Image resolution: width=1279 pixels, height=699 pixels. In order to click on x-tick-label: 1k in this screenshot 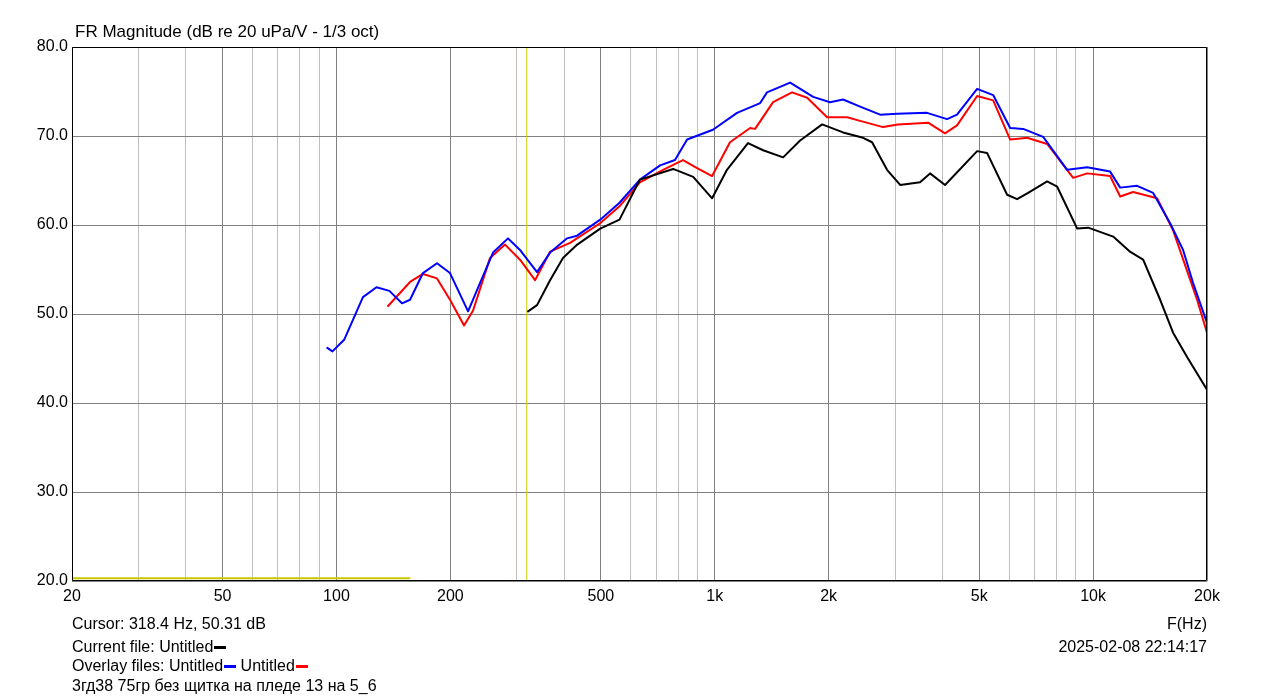, I will do `click(715, 596)`.